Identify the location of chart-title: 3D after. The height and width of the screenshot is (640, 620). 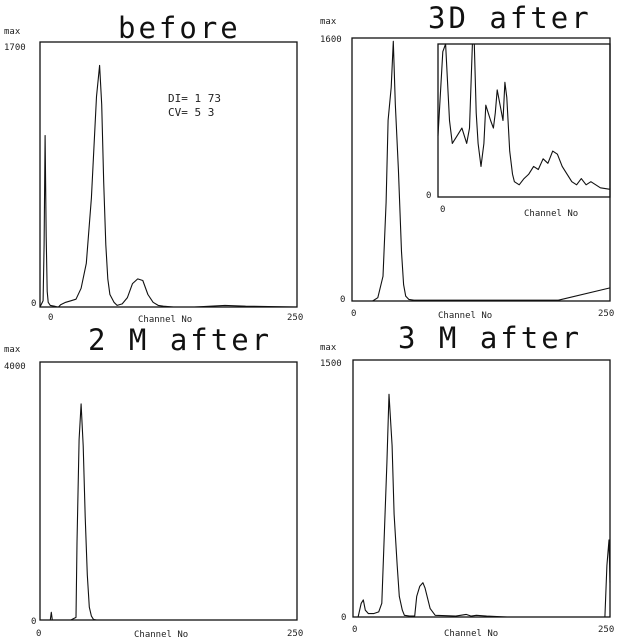
(510, 18).